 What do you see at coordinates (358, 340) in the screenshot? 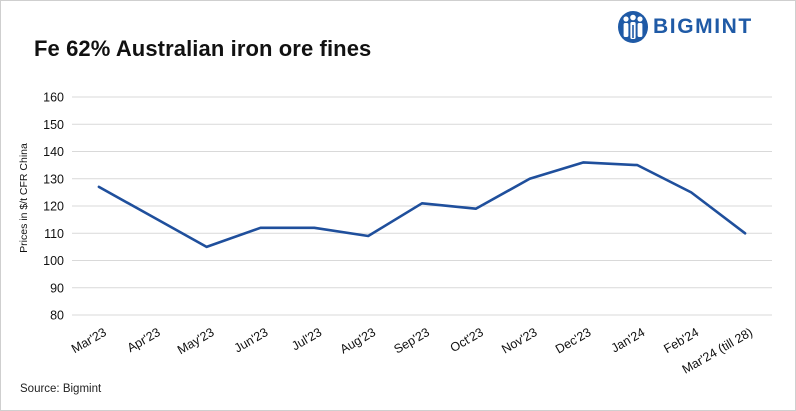
I see `x-tick-label: Aug'23` at bounding box center [358, 340].